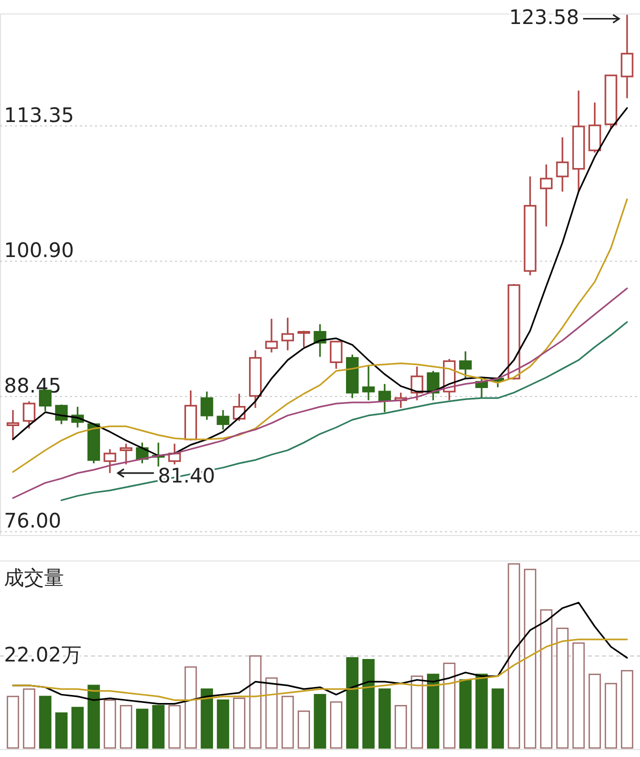 This screenshot has height=757, width=640. I want to click on ref-label: 22.02万, so click(43, 654).